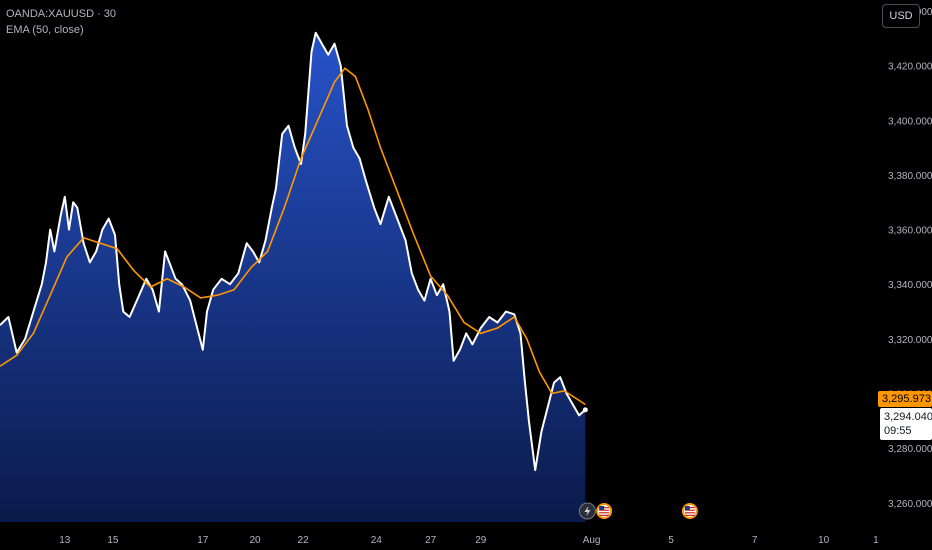  I want to click on price-tick-label: 3,260.000, so click(910, 504).